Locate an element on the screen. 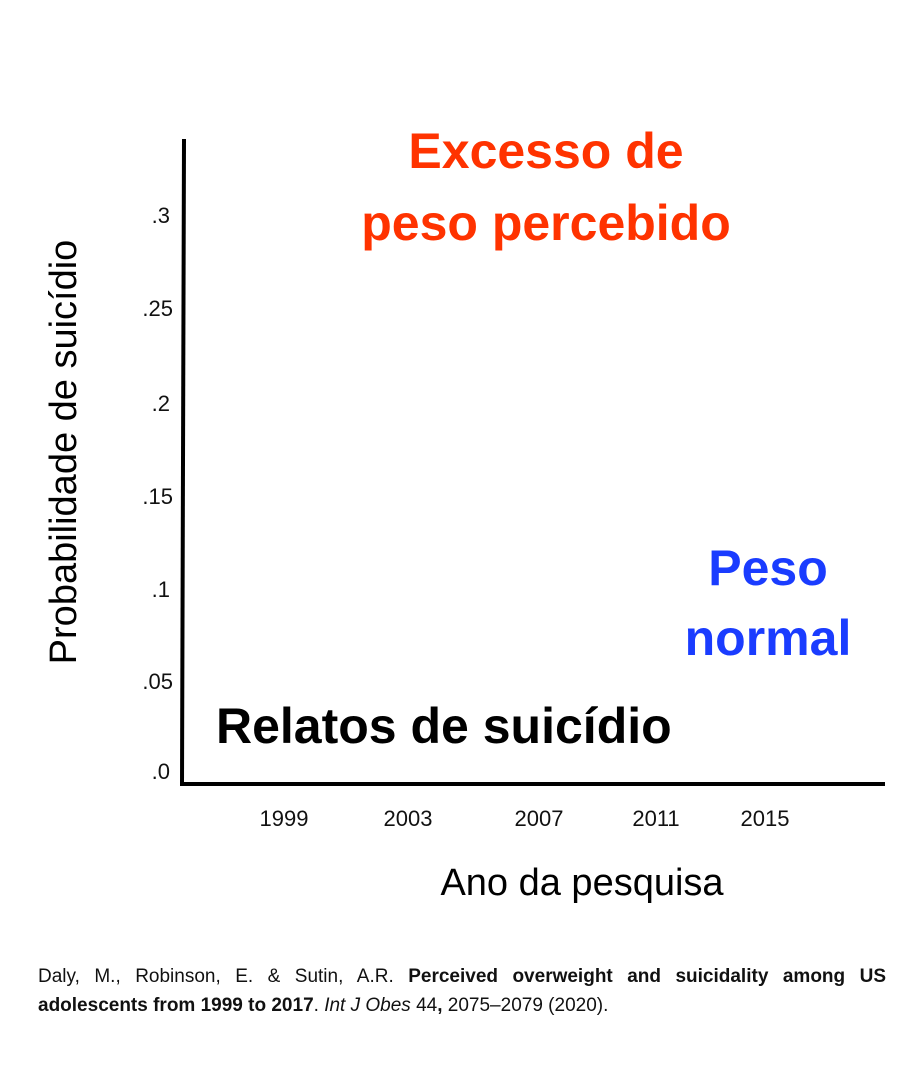 This screenshot has width=922, height=1080. annotation-reports: Relatos de suicídio is located at coordinates (444, 726).